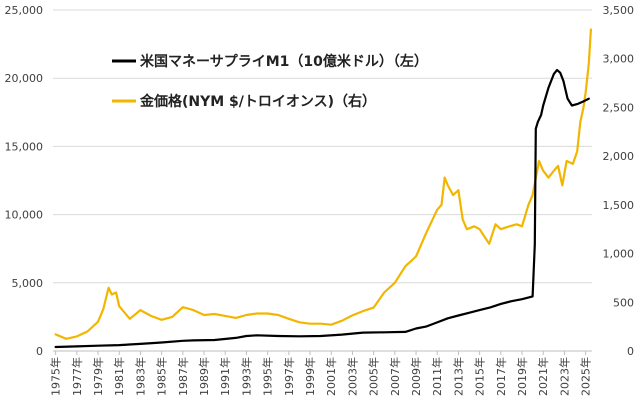  What do you see at coordinates (352, 376) in the screenshot?
I see `x-tick-label: 2003年` at bounding box center [352, 376].